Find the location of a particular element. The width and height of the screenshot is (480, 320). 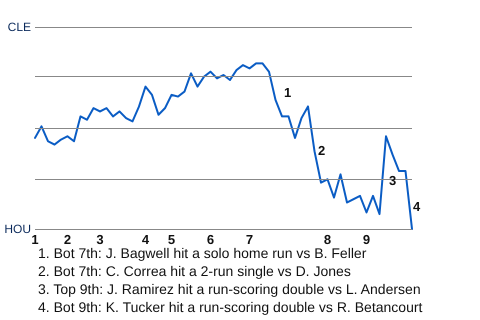

annotation: 2 is located at coordinates (322, 150).